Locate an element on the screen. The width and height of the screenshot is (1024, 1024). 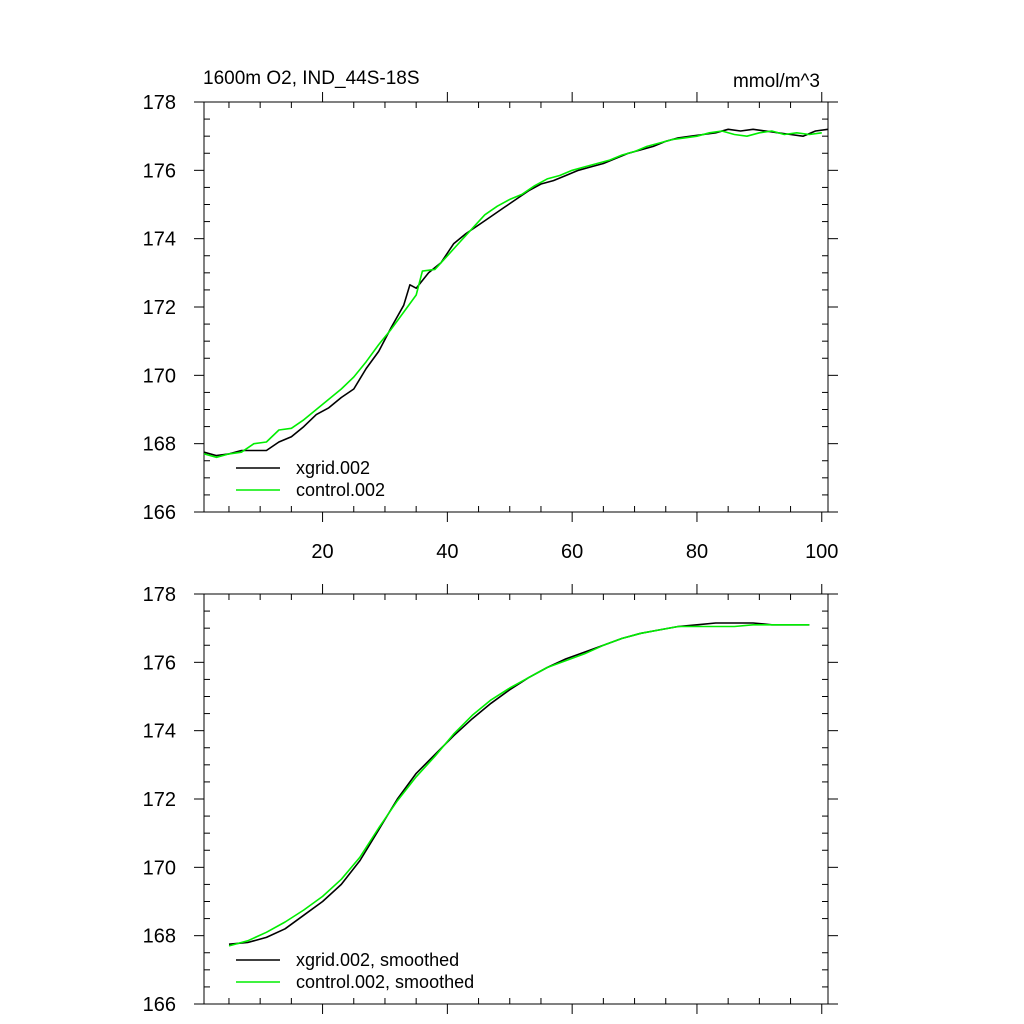
legend-label: control.002, smoothed is located at coordinates (385, 982).